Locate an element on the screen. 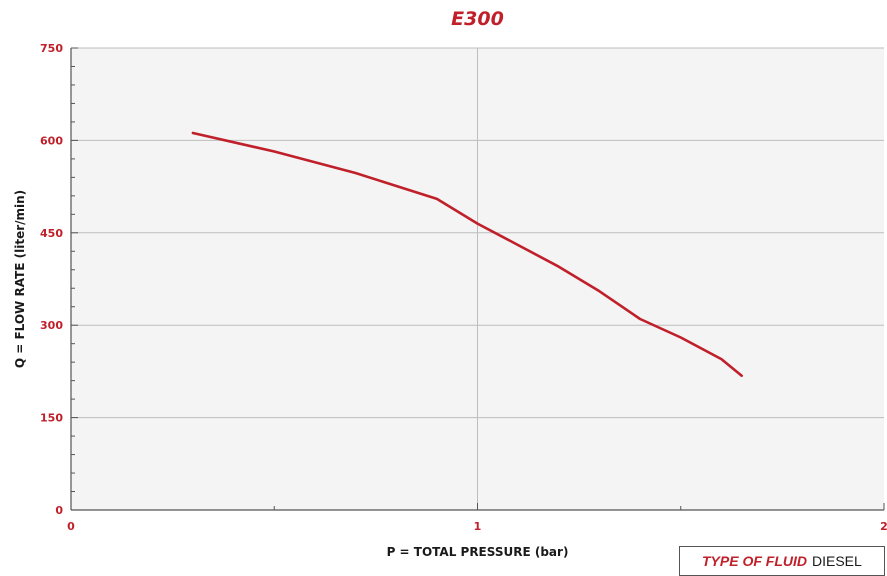 Image resolution: width=887 pixels, height=576 pixels. y-tick-label: 450 is located at coordinates (51, 233).